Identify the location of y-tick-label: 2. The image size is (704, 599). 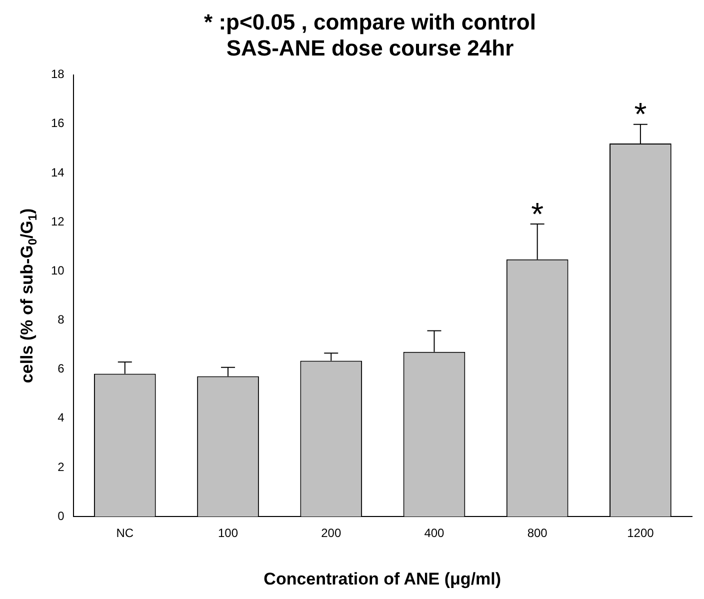
(61, 467).